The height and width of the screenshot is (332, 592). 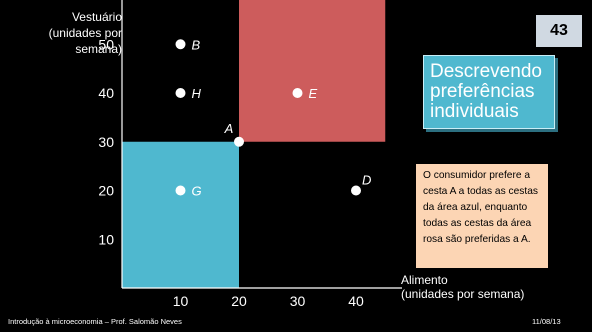 What do you see at coordinates (197, 93) in the screenshot?
I see `point-label-h: H` at bounding box center [197, 93].